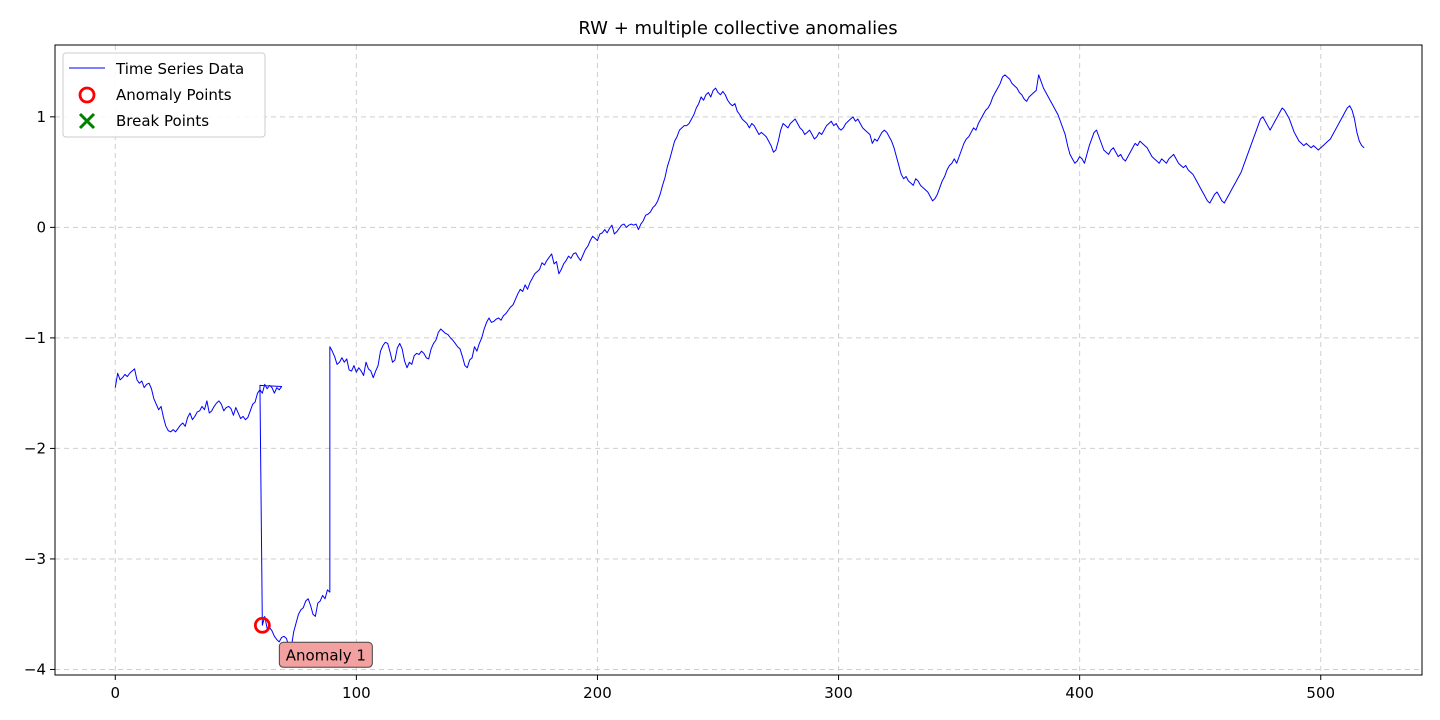 The image size is (1440, 720). I want to click on x-tick-label: 100, so click(356, 693).